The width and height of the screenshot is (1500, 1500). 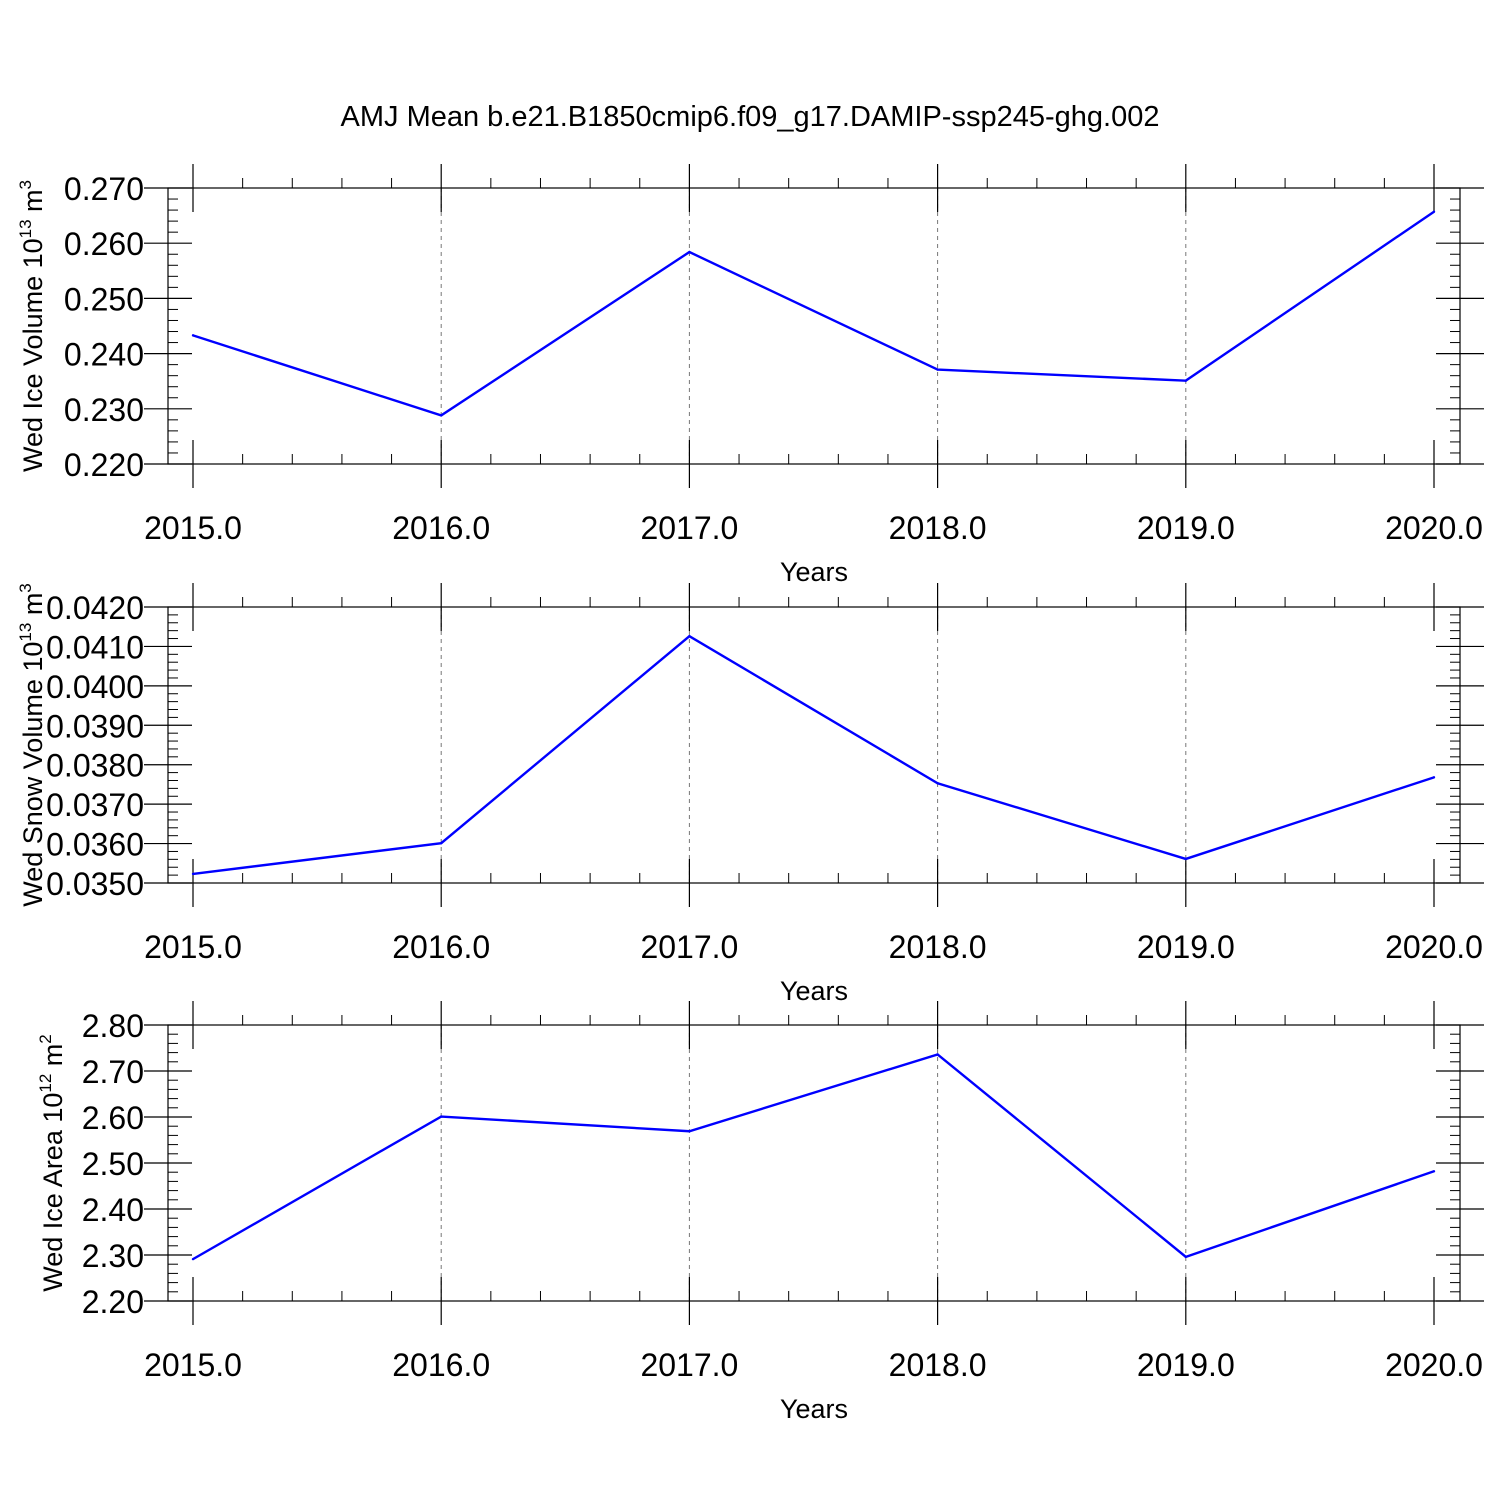 What do you see at coordinates (95, 647) in the screenshot?
I see `y-tick-label: 0.0410` at bounding box center [95, 647].